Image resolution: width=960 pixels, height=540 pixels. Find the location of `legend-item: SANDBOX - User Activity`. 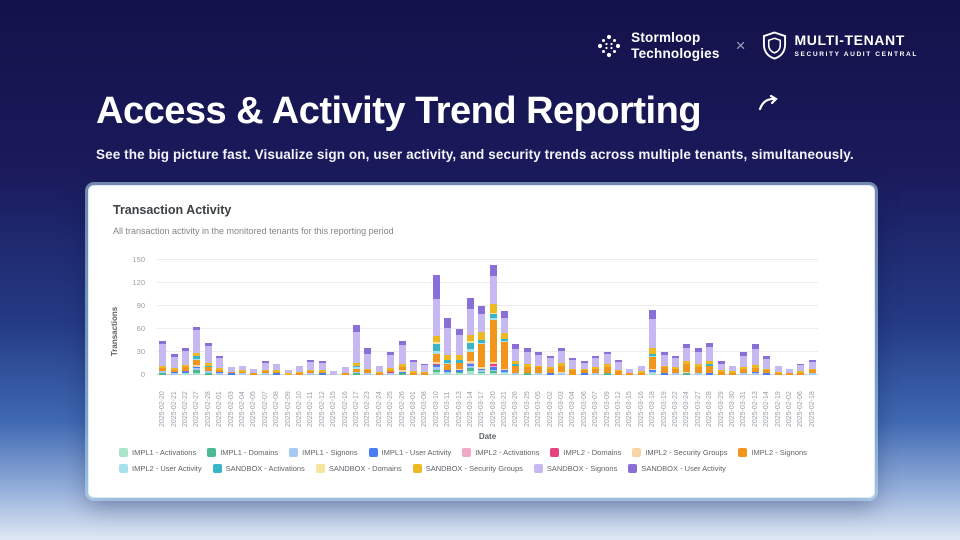

legend-item: SANDBOX - User Activity is located at coordinates (677, 468).